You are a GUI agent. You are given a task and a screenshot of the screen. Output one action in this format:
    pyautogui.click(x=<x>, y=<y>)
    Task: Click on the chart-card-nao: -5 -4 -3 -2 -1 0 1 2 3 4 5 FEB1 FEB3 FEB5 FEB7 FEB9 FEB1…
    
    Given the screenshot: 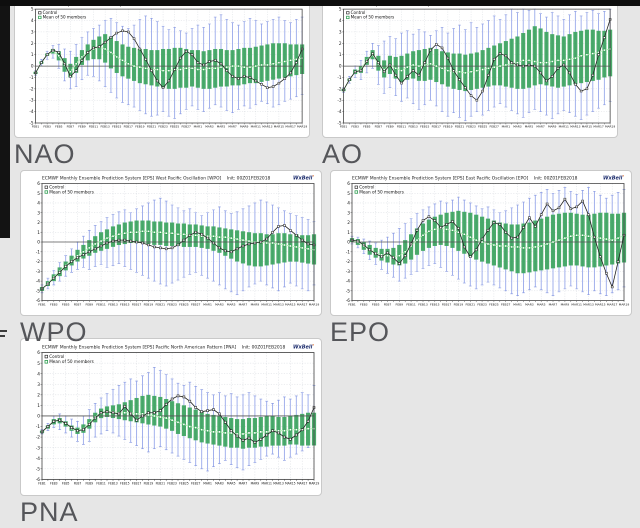 What is the action you would take?
    pyautogui.click(x=162, y=69)
    